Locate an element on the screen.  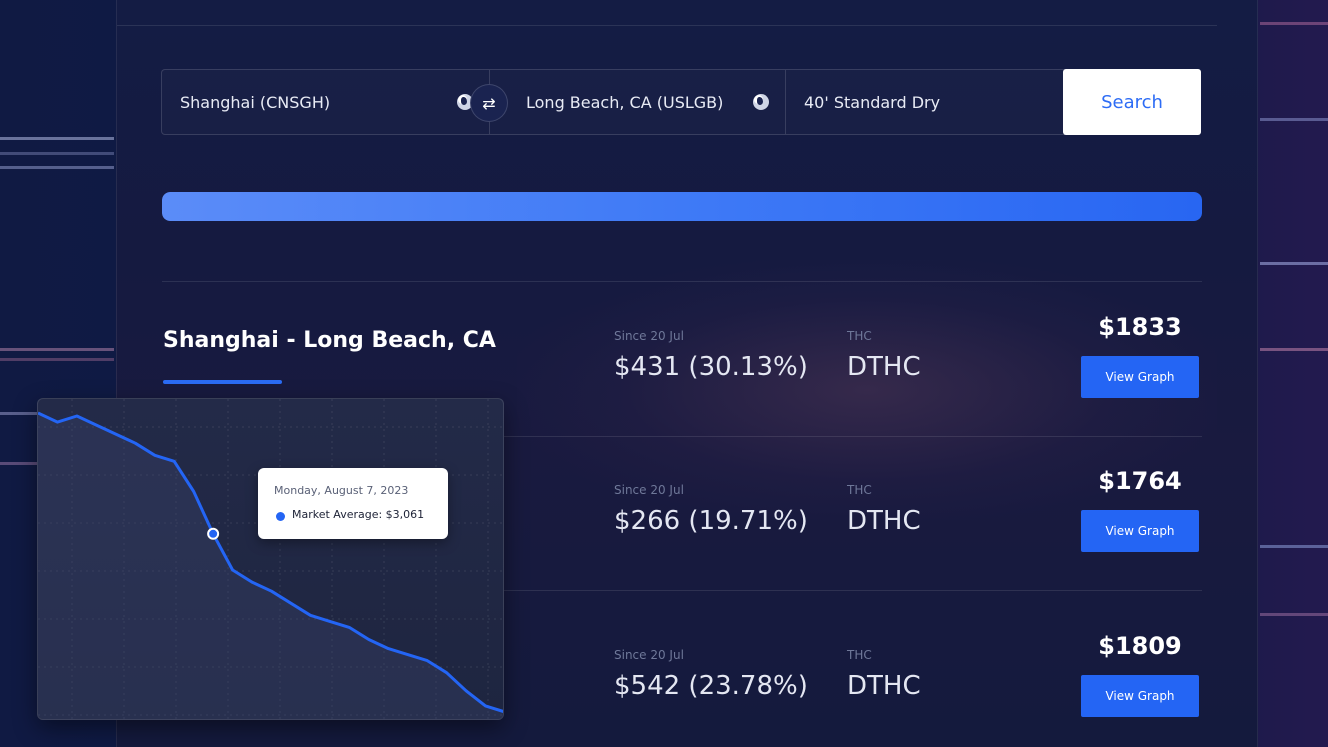
progress-fill is located at coordinates (682, 206).